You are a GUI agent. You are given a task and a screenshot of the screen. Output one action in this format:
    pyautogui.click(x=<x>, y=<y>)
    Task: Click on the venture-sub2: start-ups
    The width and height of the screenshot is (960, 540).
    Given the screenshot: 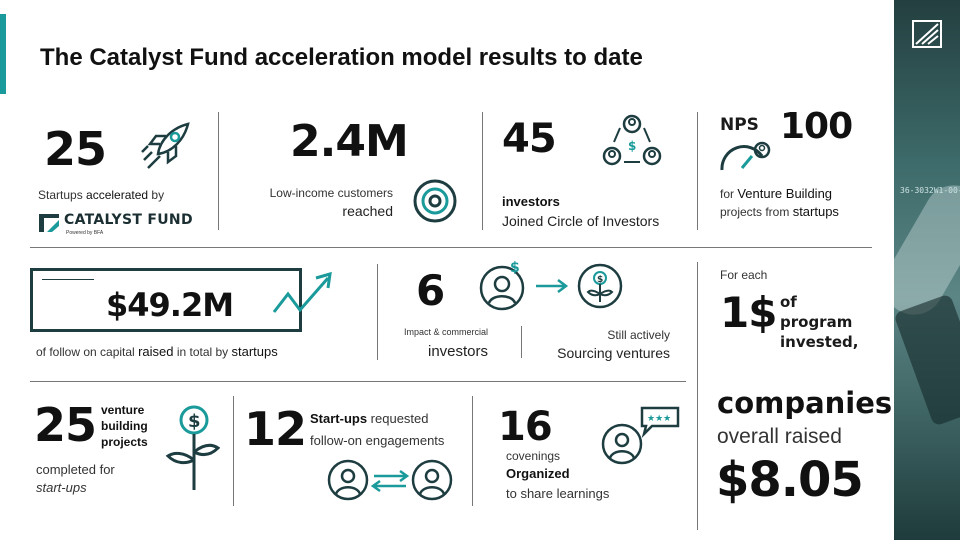 What is the action you would take?
    pyautogui.click(x=61, y=487)
    